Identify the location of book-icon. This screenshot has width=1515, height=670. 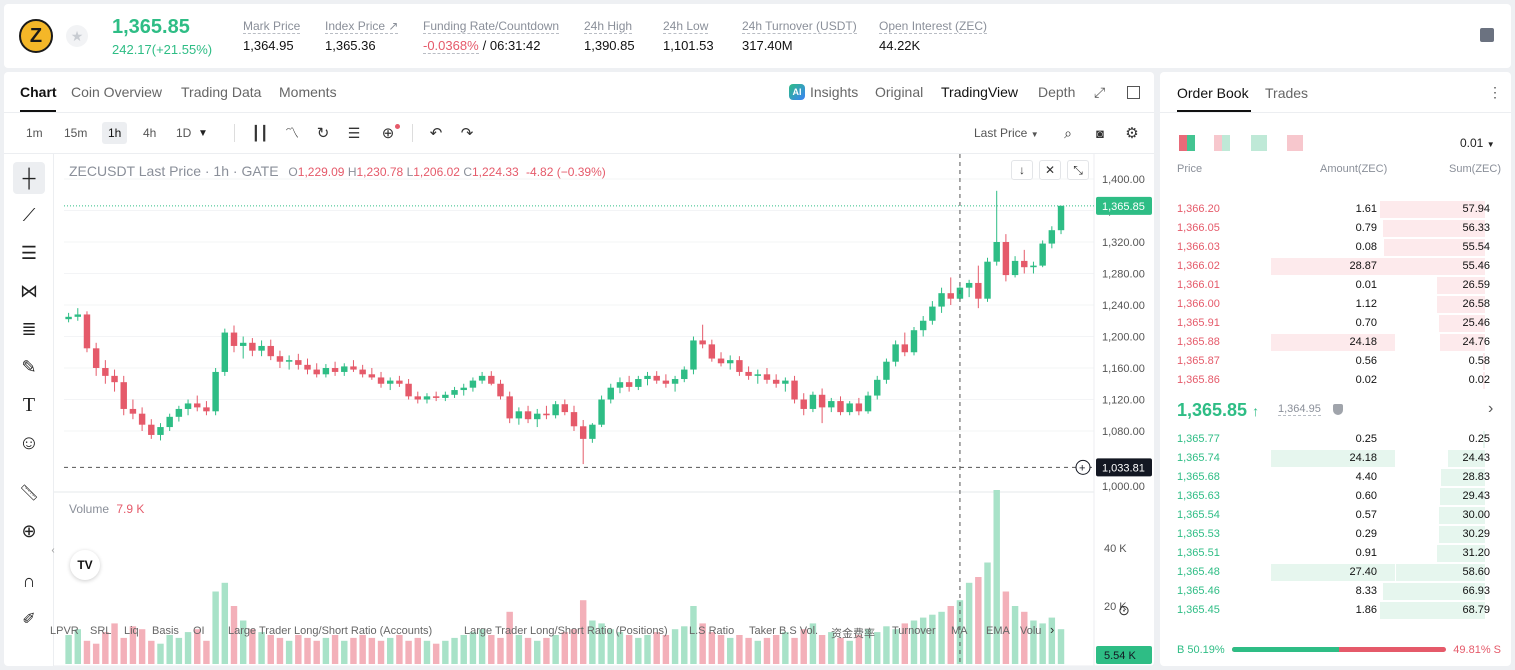
(1487, 35).